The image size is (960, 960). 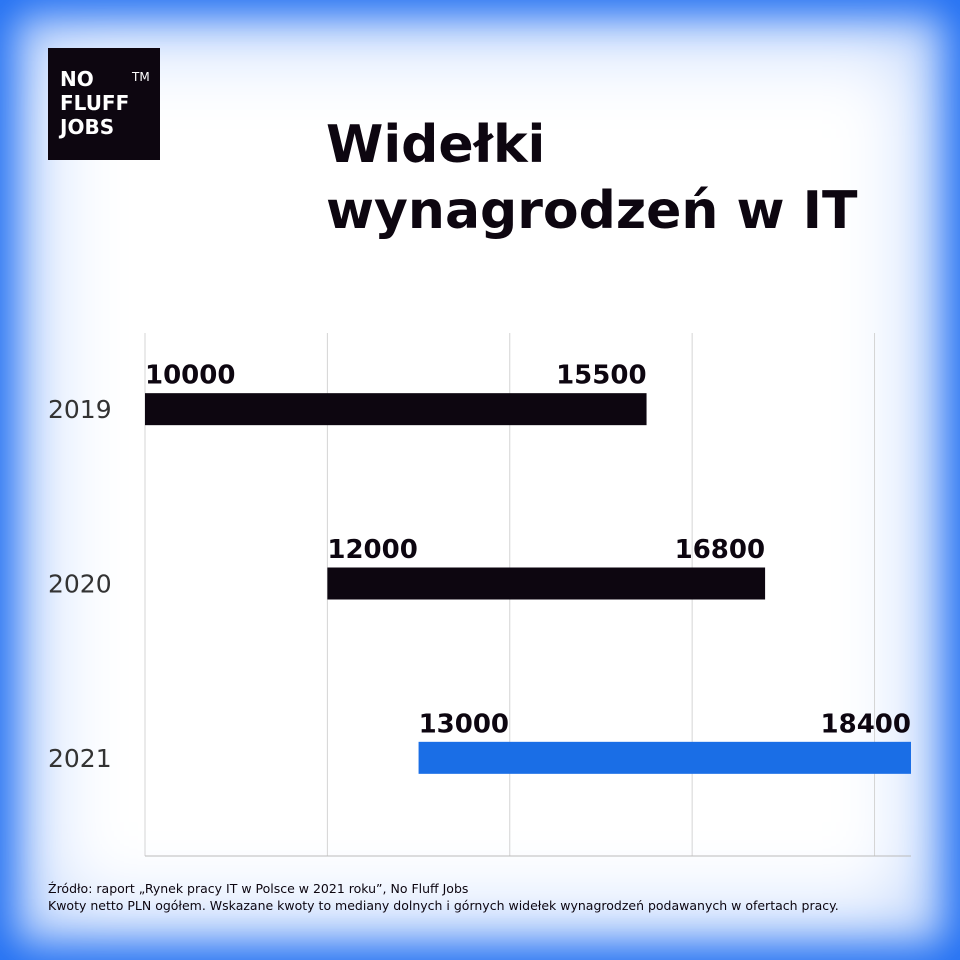 What do you see at coordinates (95, 103) in the screenshot?
I see `logo-text: FLUFF` at bounding box center [95, 103].